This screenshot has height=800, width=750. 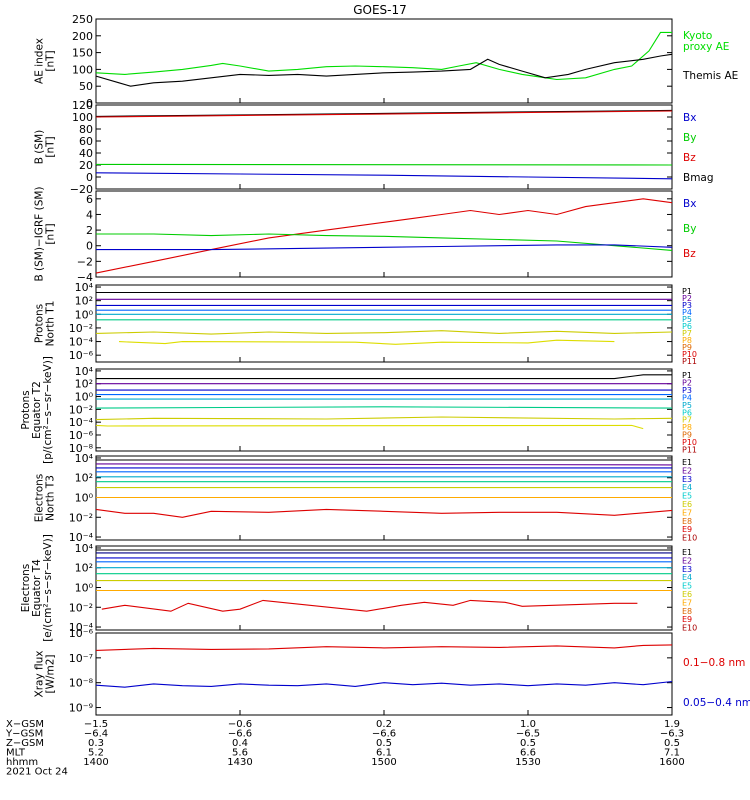 What do you see at coordinates (40, 233) in the screenshot?
I see `y-axis-label: B (SM)−IGRF (SM)` at bounding box center [40, 233].